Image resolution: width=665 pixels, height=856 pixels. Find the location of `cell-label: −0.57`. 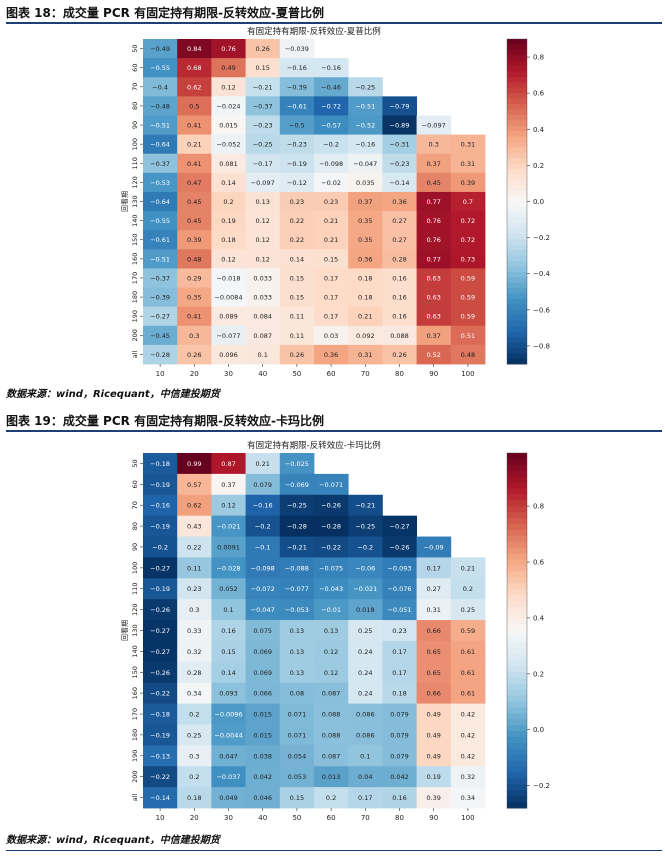

cell-label: −0.57 is located at coordinates (331, 126).